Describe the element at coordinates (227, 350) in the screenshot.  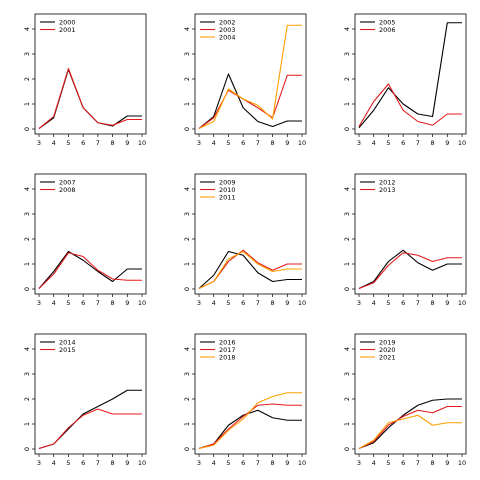
I see `legend-label: 2017` at that location.